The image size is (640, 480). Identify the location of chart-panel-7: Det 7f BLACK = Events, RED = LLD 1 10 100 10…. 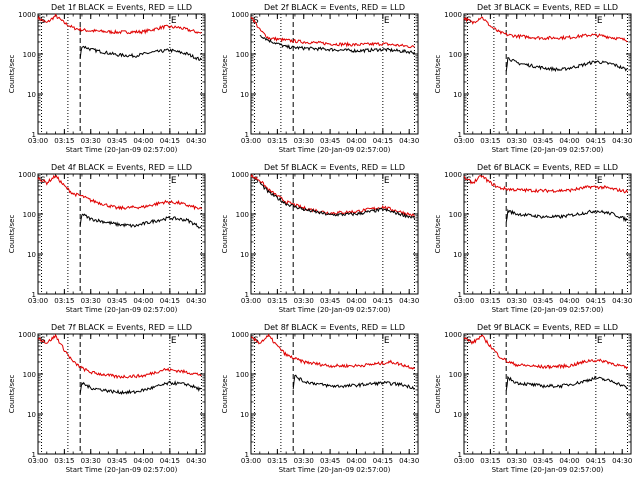
(107, 398).